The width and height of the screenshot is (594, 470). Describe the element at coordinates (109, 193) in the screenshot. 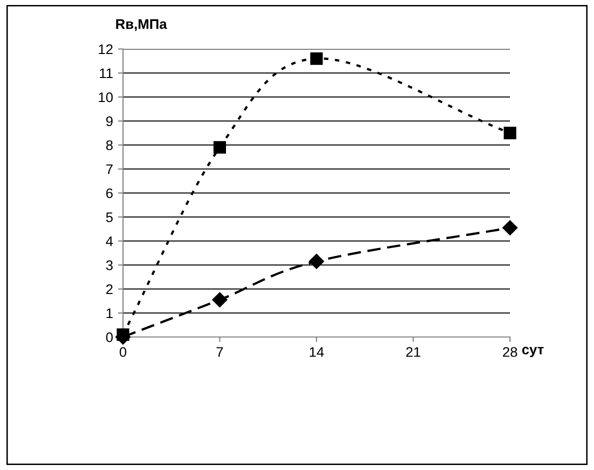

I see `y-tick-label: 6` at that location.